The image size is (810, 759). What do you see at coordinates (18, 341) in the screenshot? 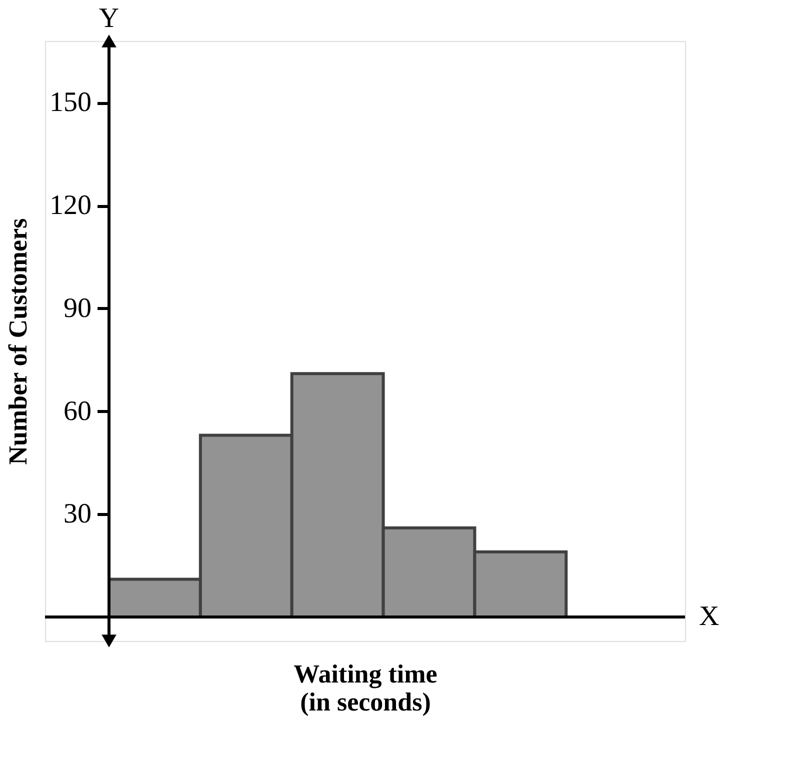
I see `y-axis-title: Number of Customers` at bounding box center [18, 341].